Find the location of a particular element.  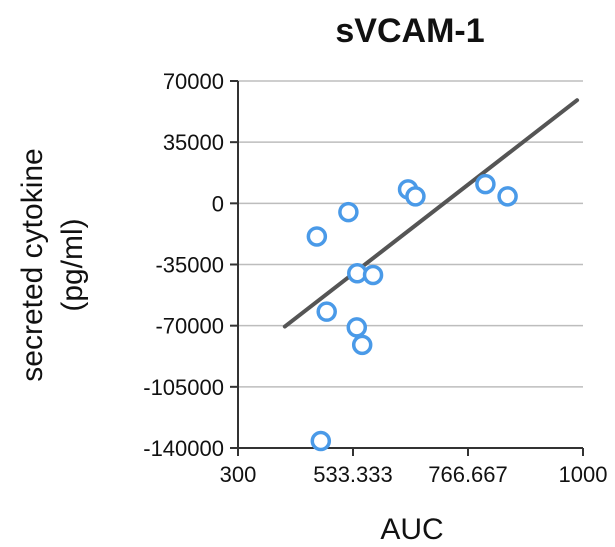

y-tick-label: -105000 is located at coordinates (183, 387).